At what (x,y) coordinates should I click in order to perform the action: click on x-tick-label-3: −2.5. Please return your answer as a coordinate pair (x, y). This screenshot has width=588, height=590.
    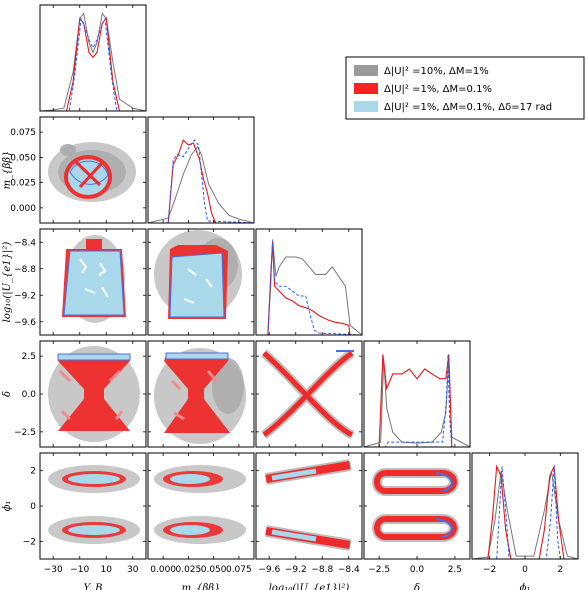
    Looking at the image, I should click on (379, 570).